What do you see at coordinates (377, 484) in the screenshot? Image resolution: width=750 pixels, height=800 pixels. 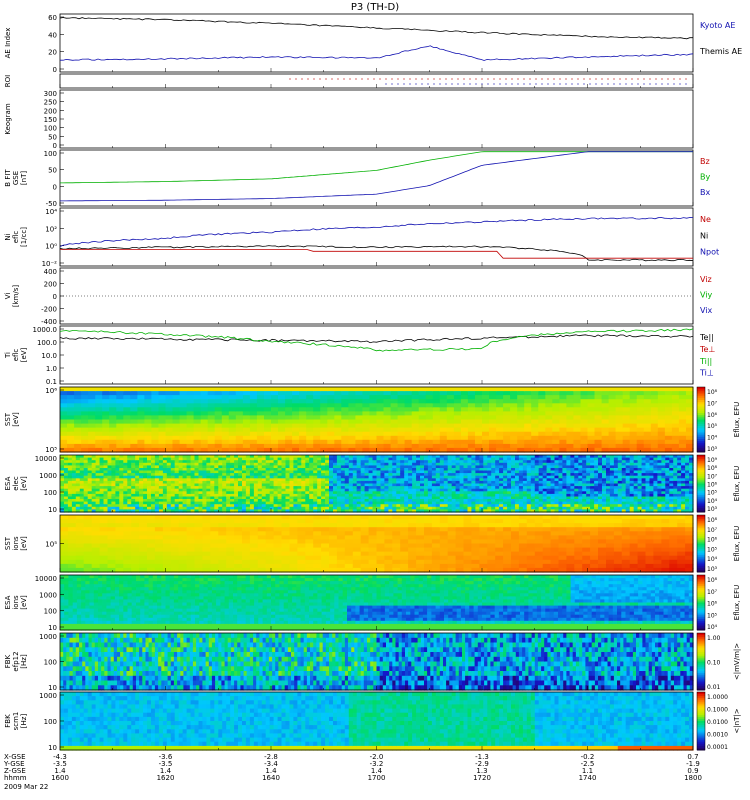 I see `esa1-spectrogram` at bounding box center [377, 484].